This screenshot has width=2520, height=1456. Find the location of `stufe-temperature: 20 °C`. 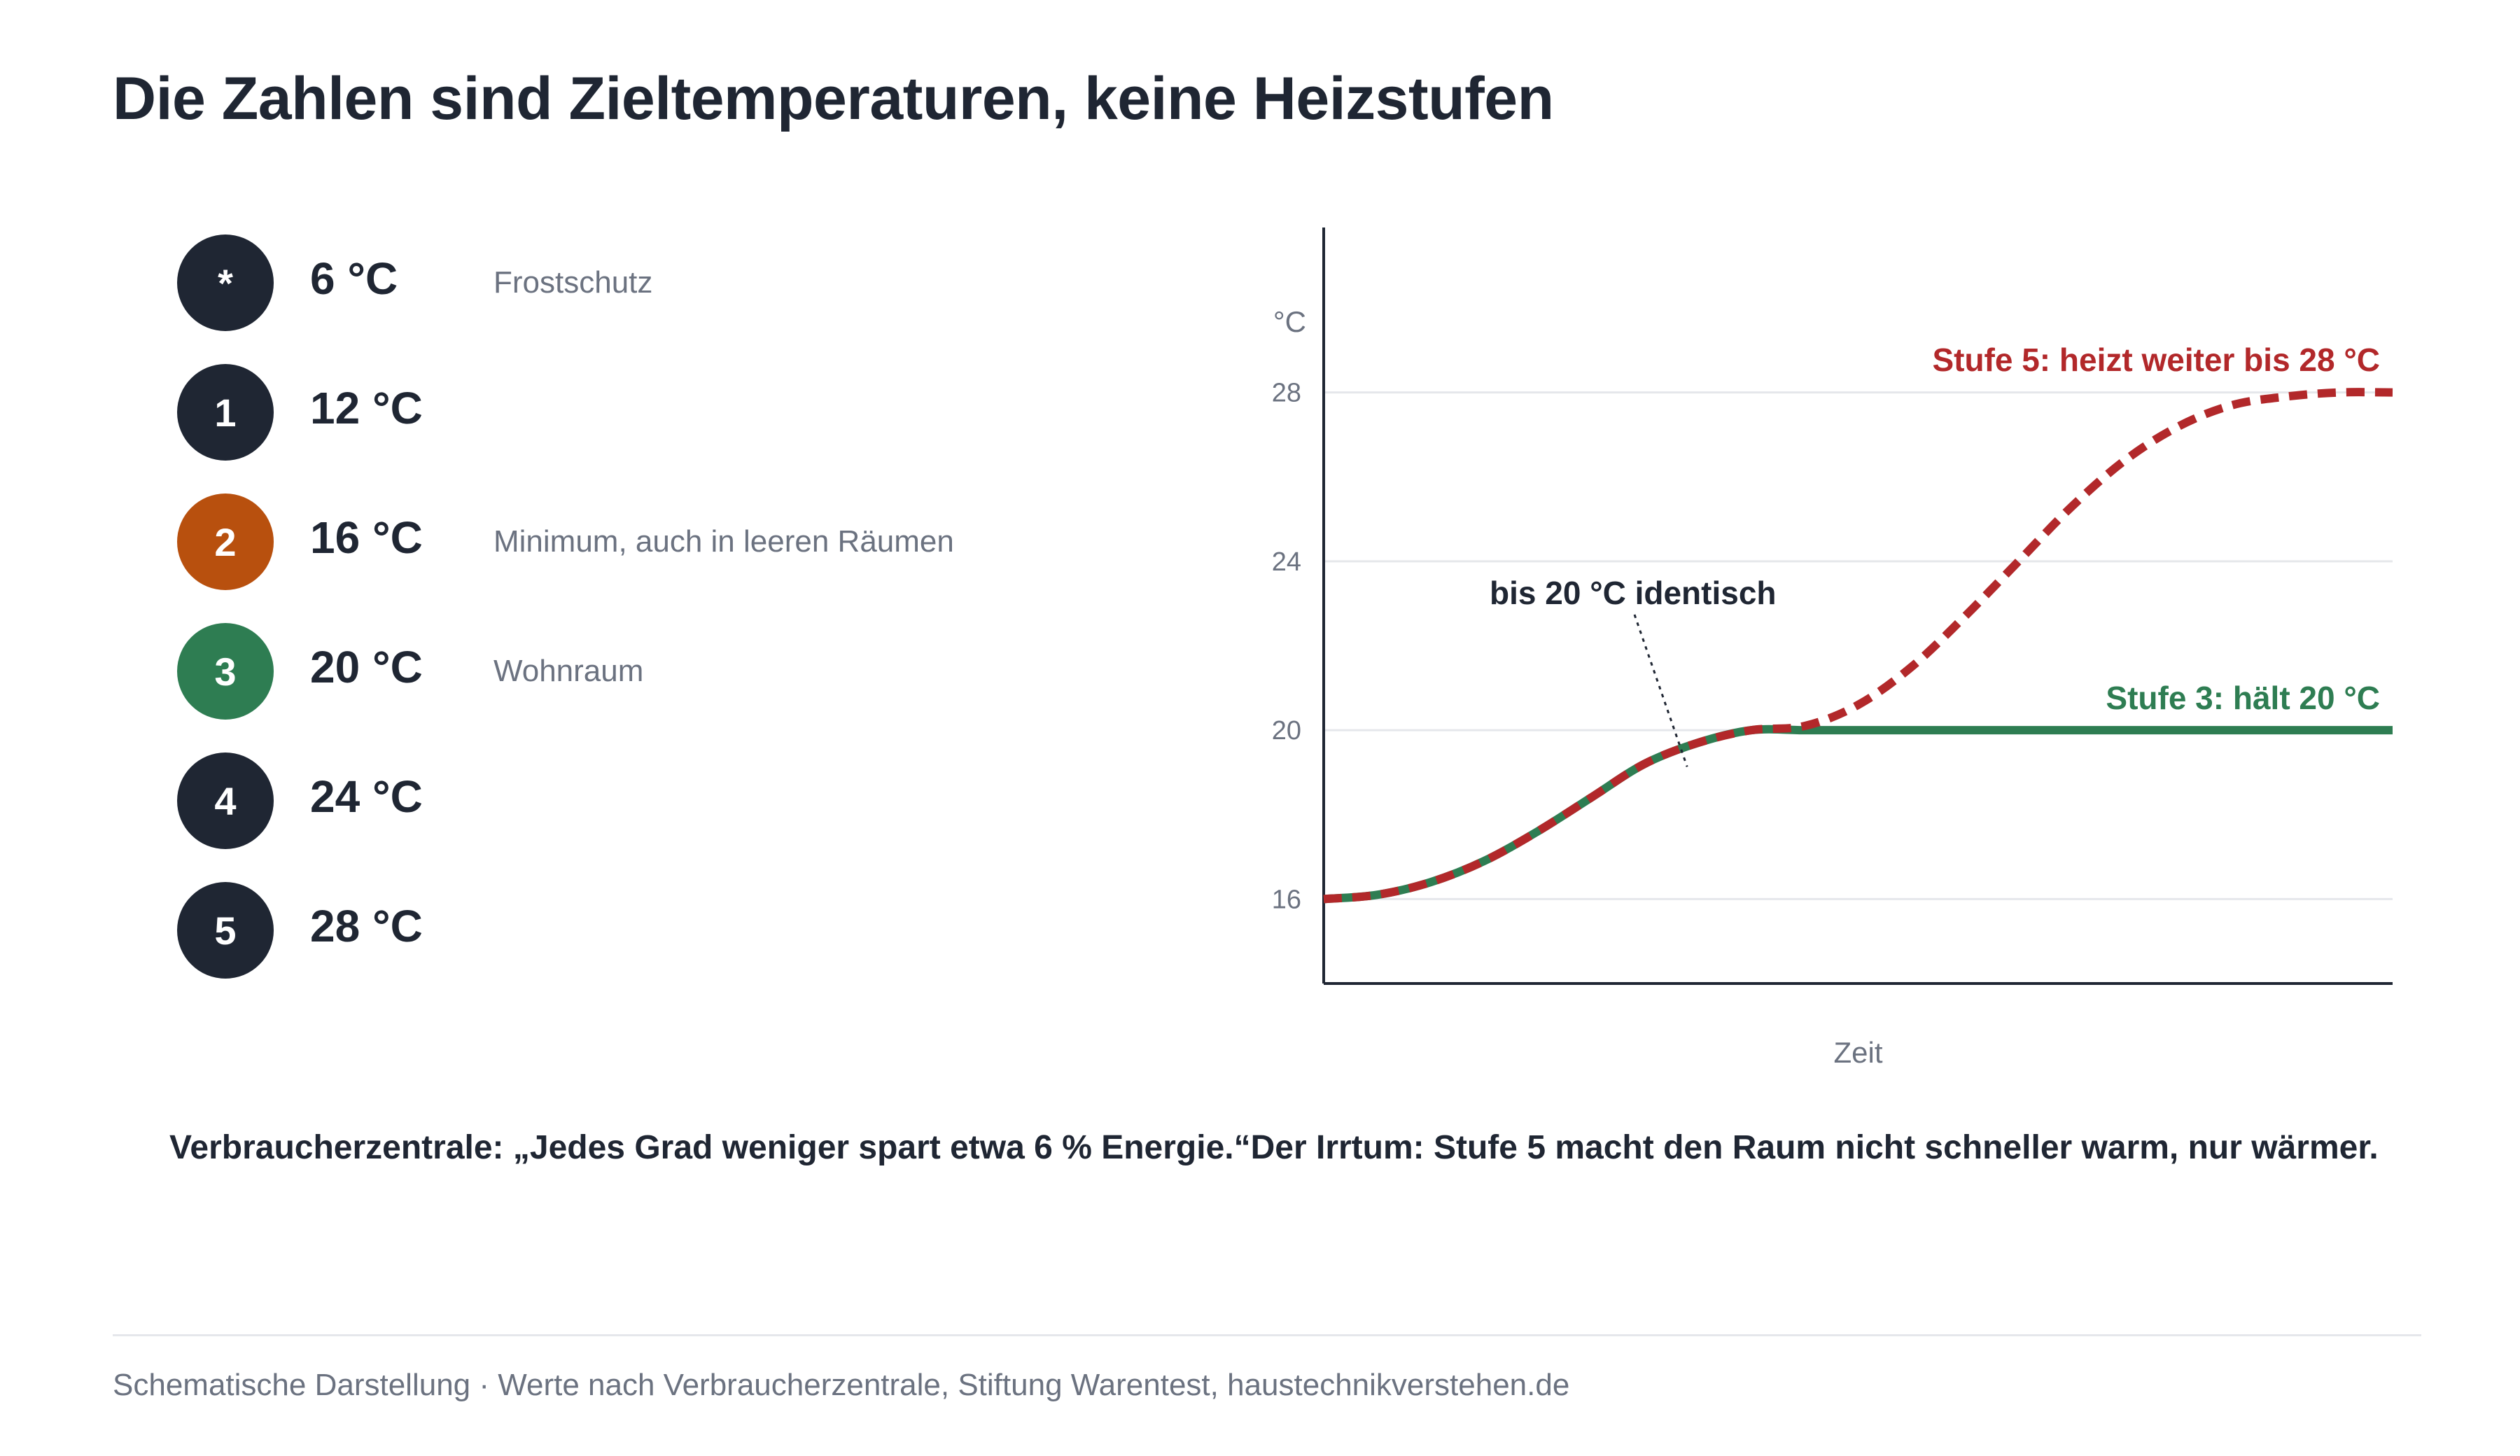

stufe-temperature: 20 °C is located at coordinates (366, 667).